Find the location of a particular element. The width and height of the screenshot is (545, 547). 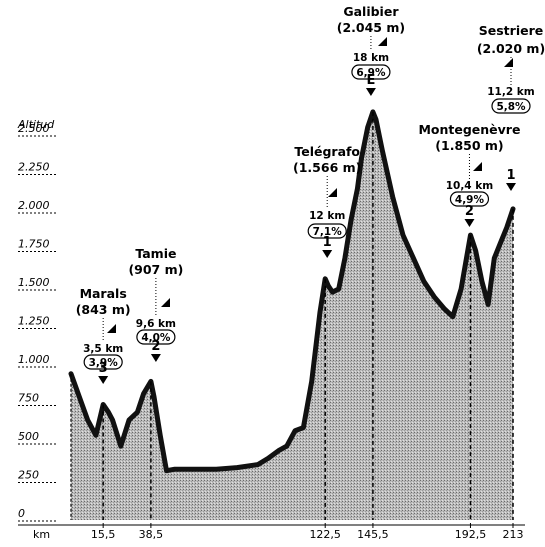

climb-gradient: 4,9% is located at coordinates (470, 200).